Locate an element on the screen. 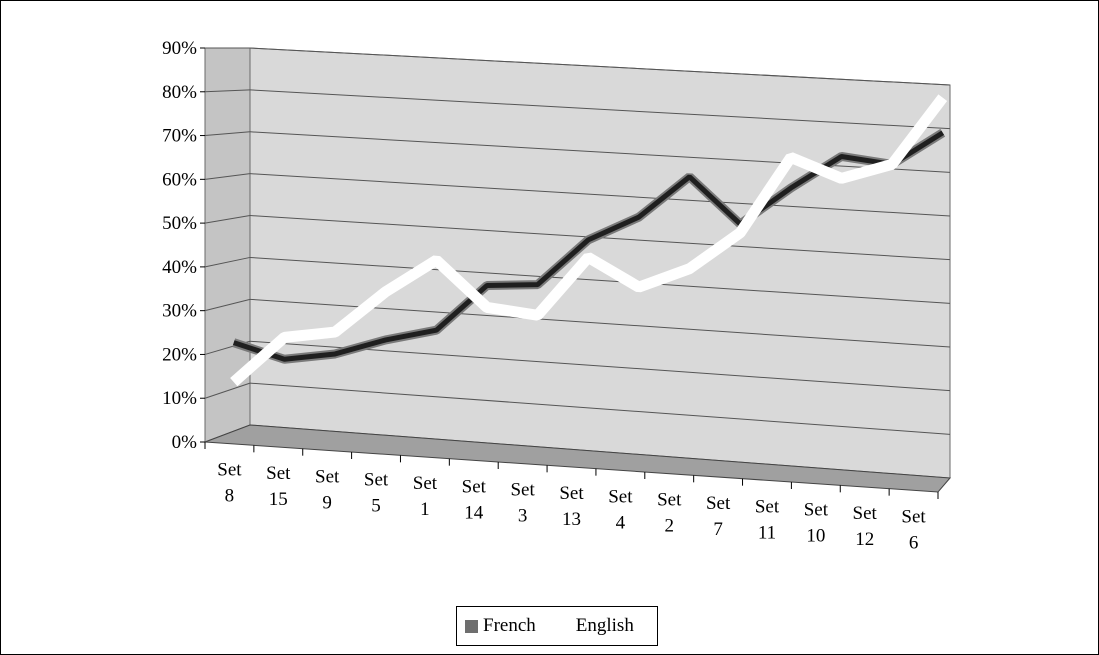 The height and width of the screenshot is (655, 1099). x-tick-label: Set 14 is located at coordinates (474, 499).